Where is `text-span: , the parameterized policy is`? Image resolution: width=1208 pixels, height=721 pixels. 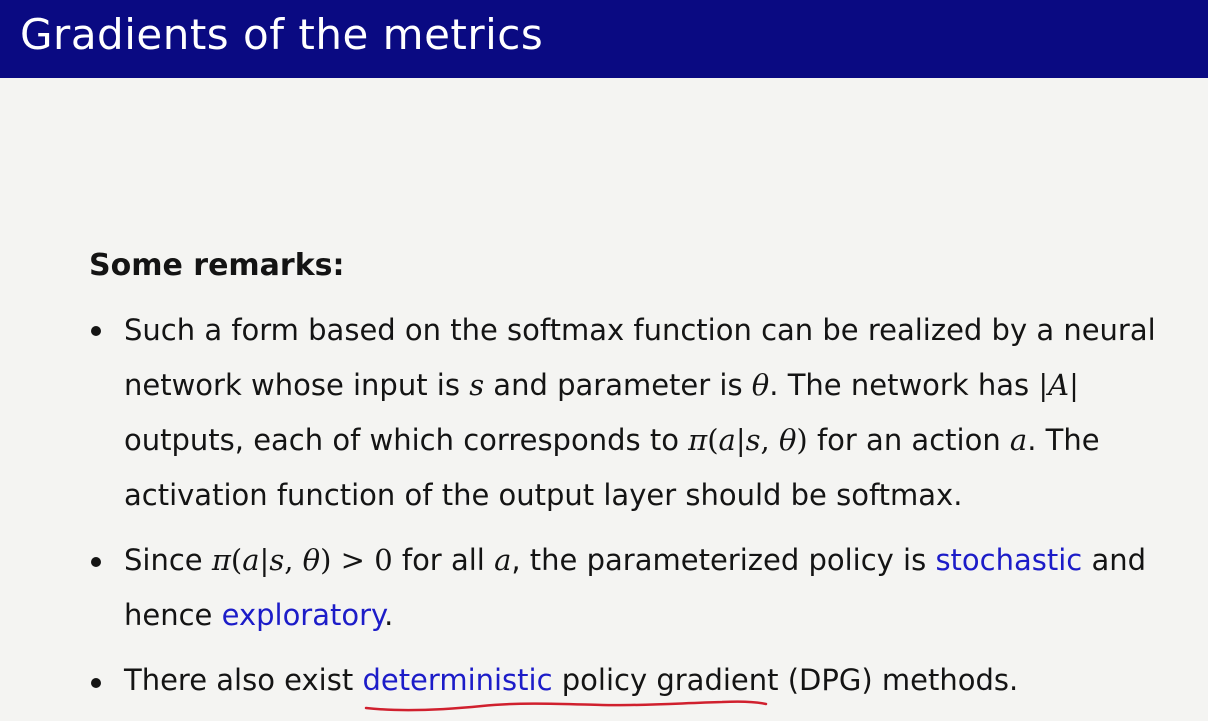
text-span: , the parameterized policy is is located at coordinates (723, 560).